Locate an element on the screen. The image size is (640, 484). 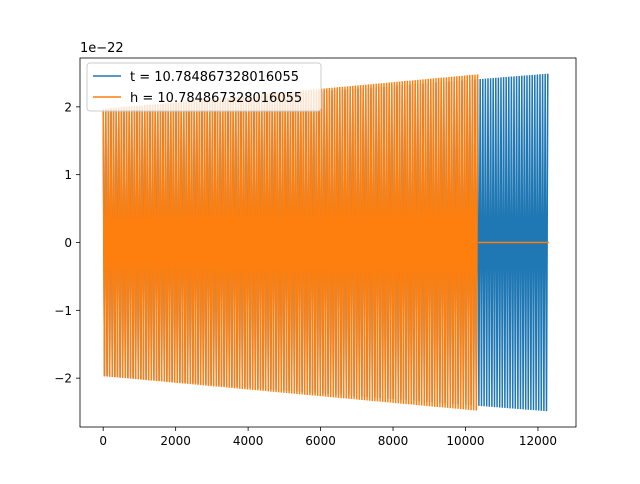
legend-frame is located at coordinates (204, 87).